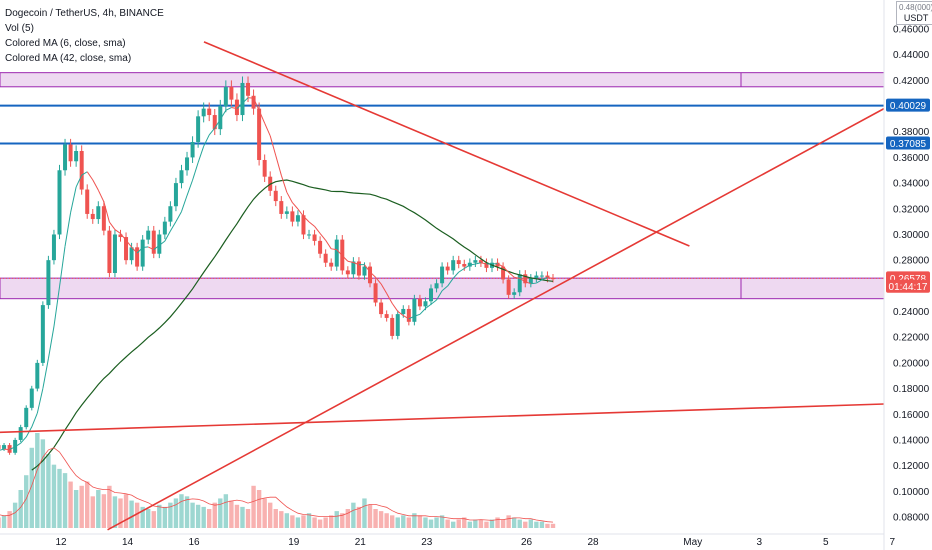  Describe the element at coordinates (914, 13) in the screenshot. I see `price-unit-badge: 0.48(000) USDT` at that location.